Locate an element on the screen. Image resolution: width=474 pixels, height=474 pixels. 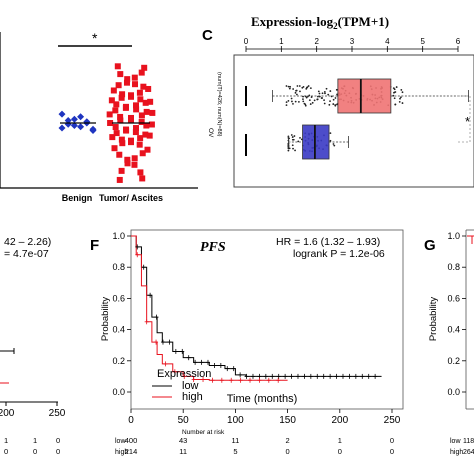
panel-e-risk-low-2: 1 is located at coordinates (35, 440).